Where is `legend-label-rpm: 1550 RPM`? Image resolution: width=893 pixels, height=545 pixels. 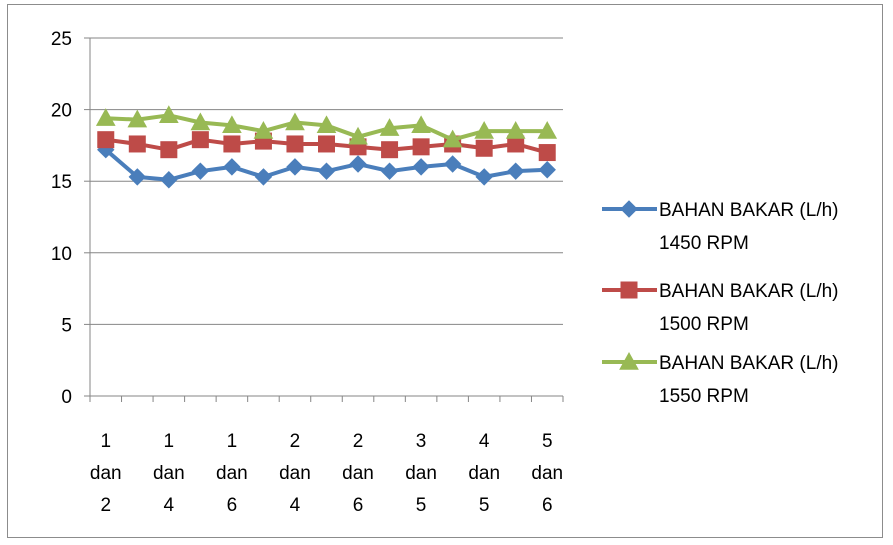 legend-label-rpm: 1550 RPM is located at coordinates (704, 396).